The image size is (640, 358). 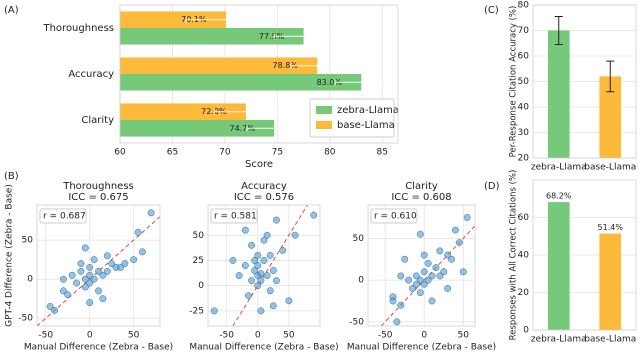 What do you see at coordinates (272, 36) in the screenshot?
I see `value-label: 77.5%` at bounding box center [272, 36].